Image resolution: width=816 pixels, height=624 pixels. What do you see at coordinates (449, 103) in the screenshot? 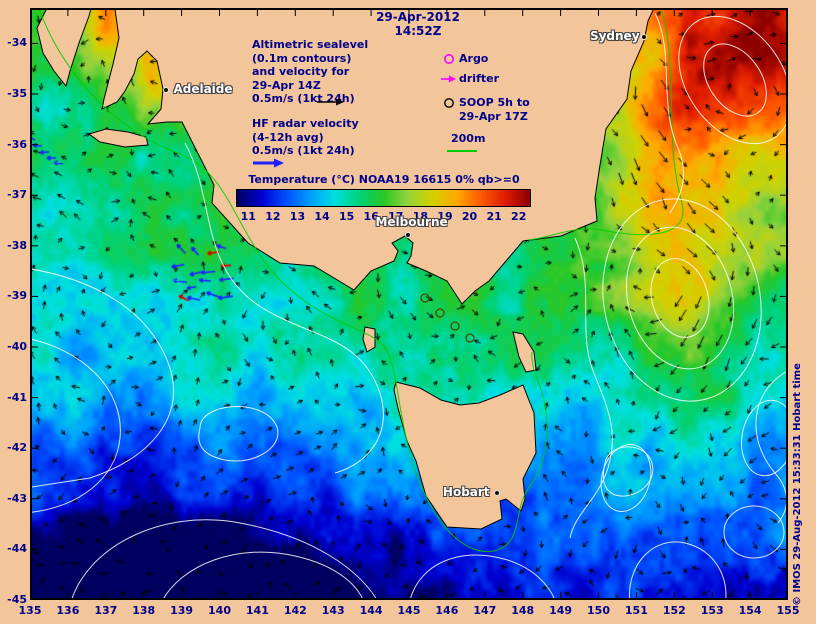
I see `soop-icon` at bounding box center [449, 103].